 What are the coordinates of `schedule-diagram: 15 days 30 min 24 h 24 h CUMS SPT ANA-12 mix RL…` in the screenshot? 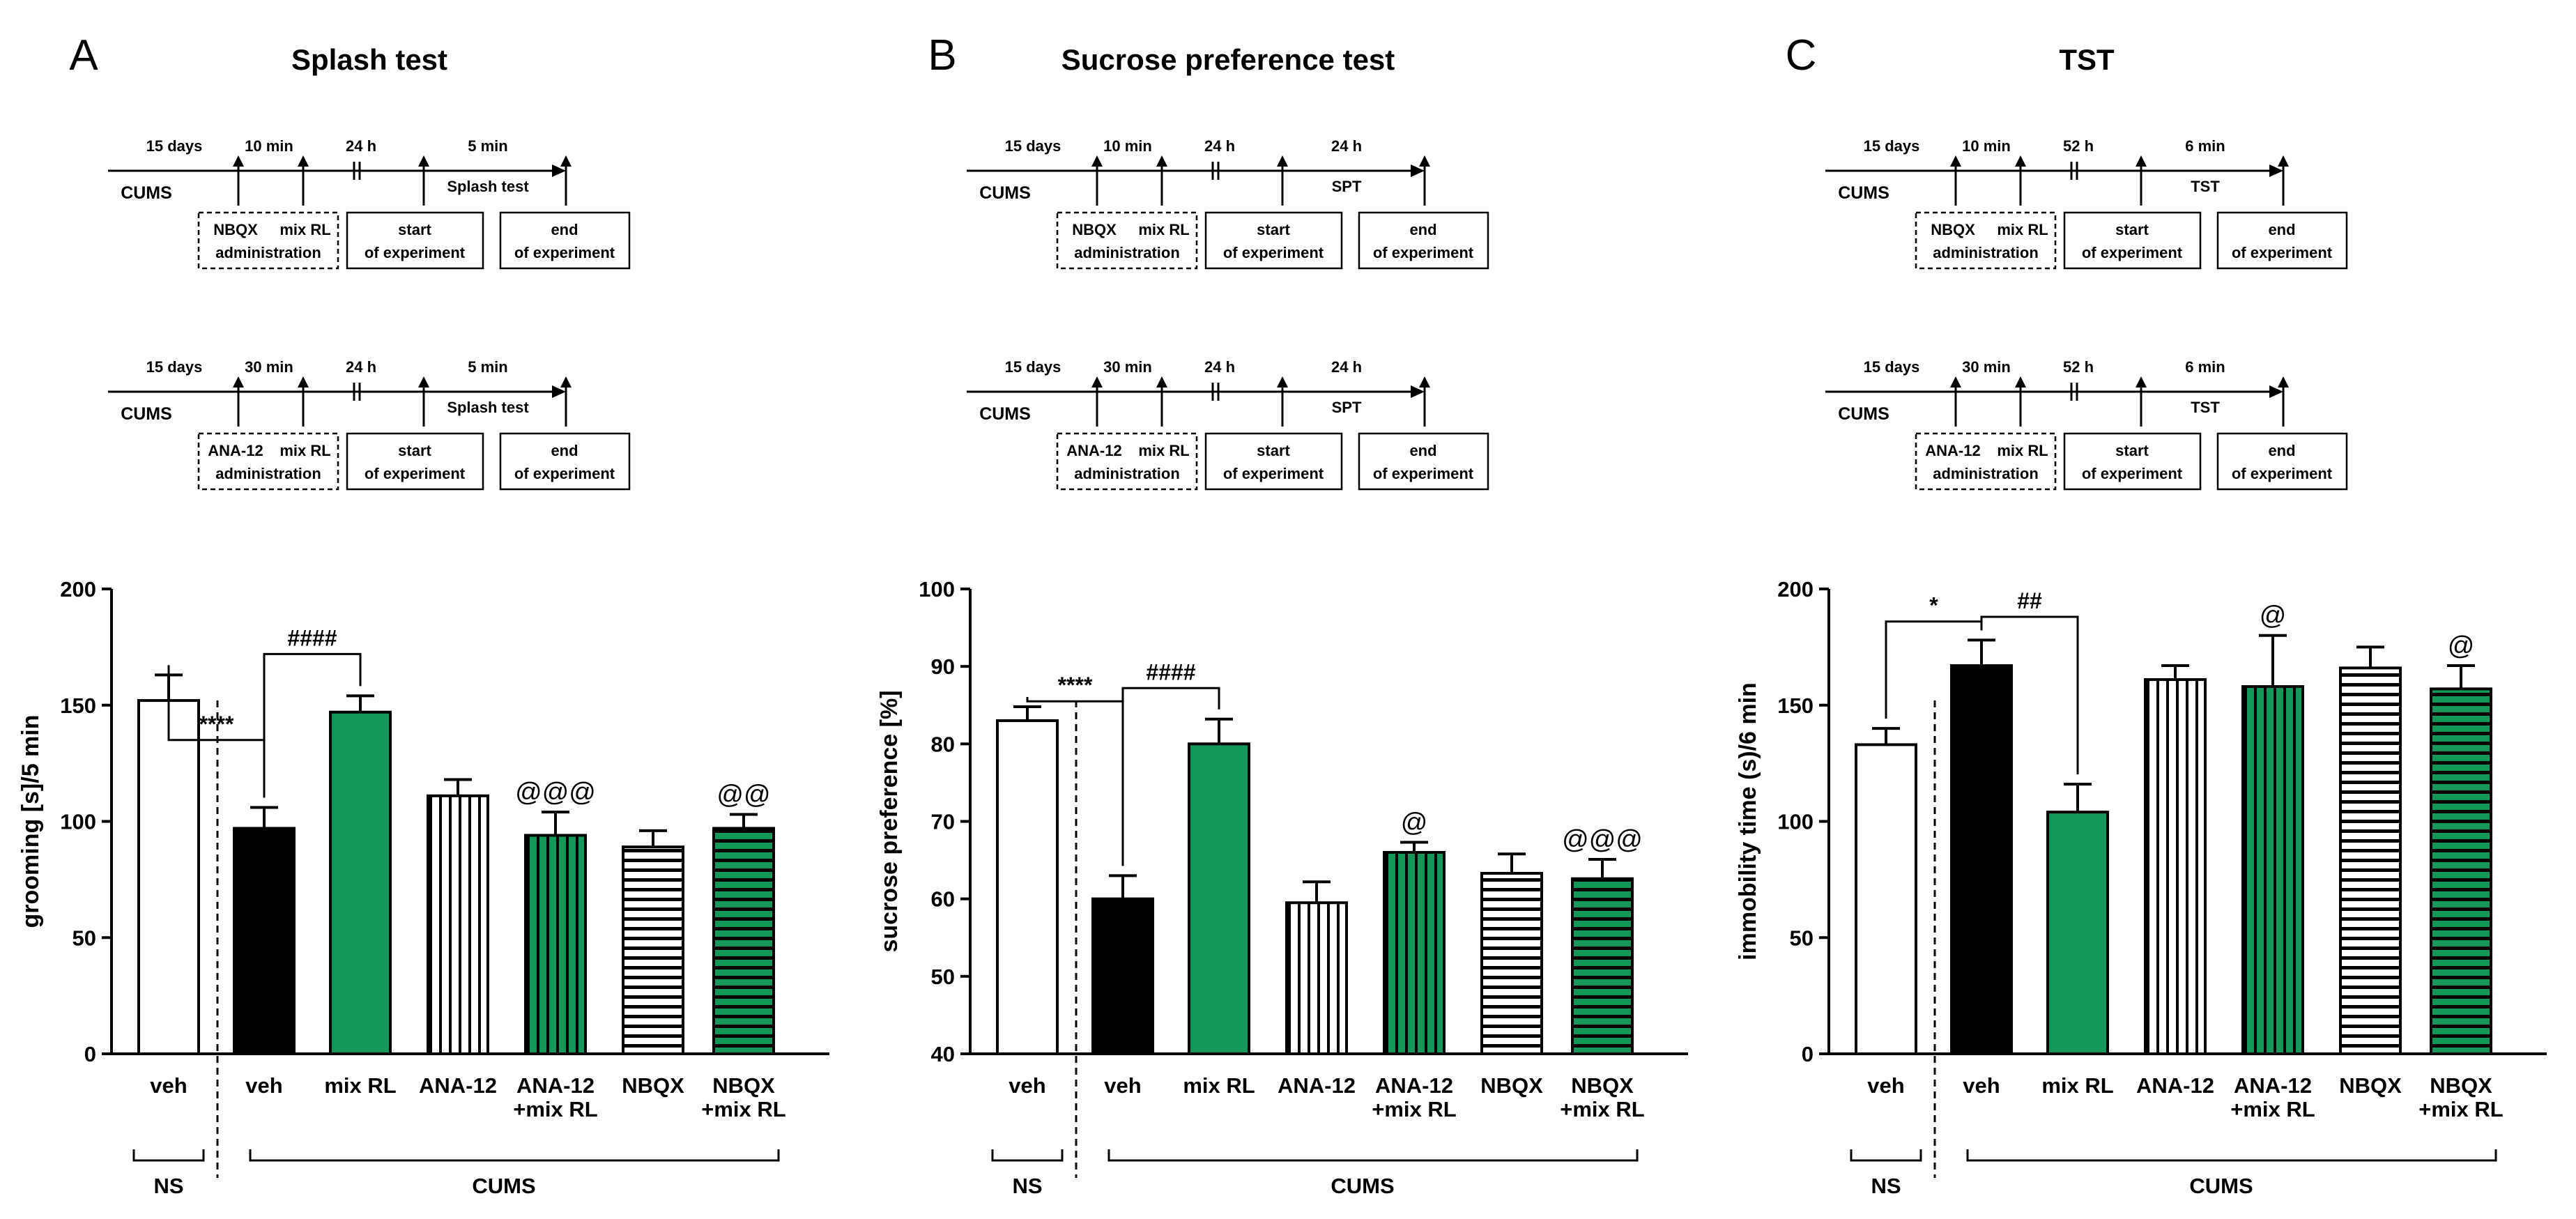 It's located at (1228, 425).